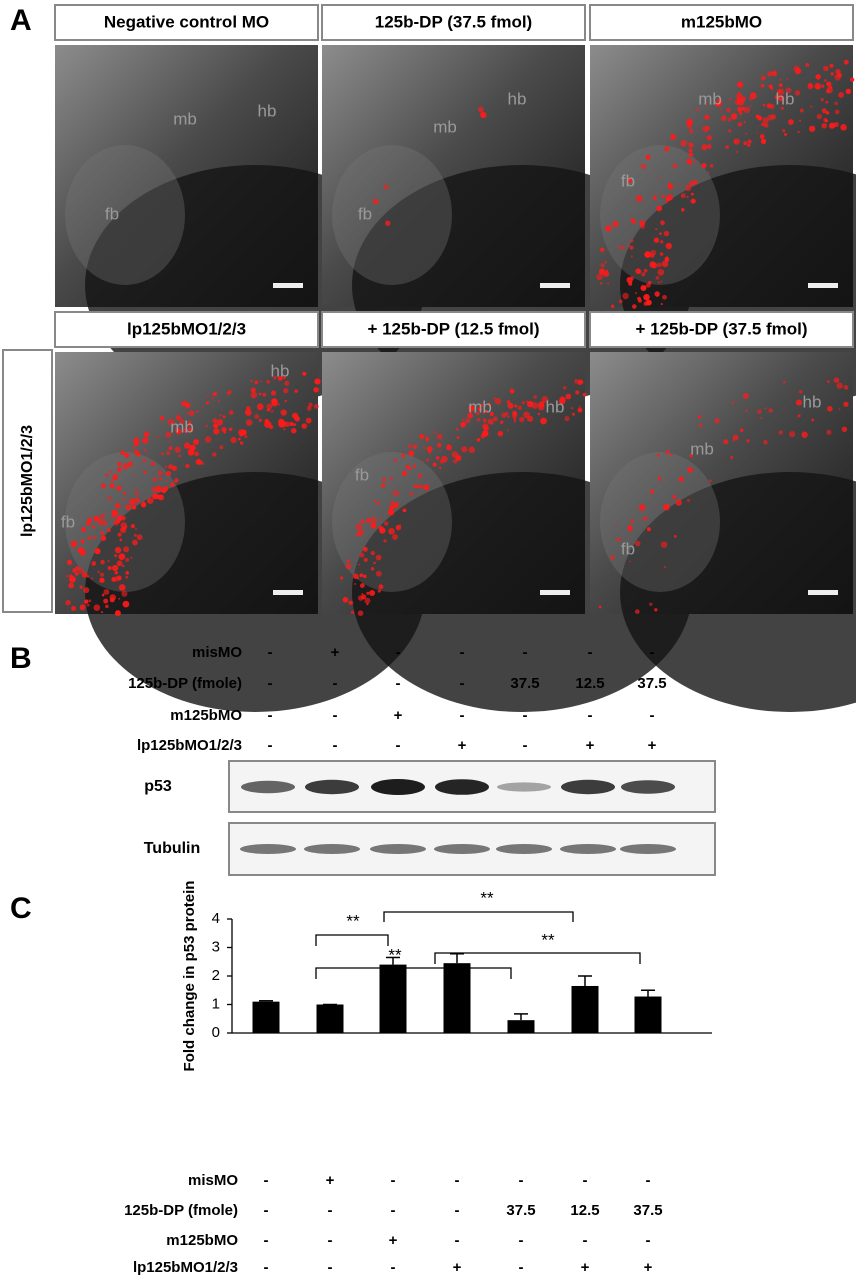  What do you see at coordinates (445, 126) in the screenshot?
I see `region-label: mb` at bounding box center [445, 126].